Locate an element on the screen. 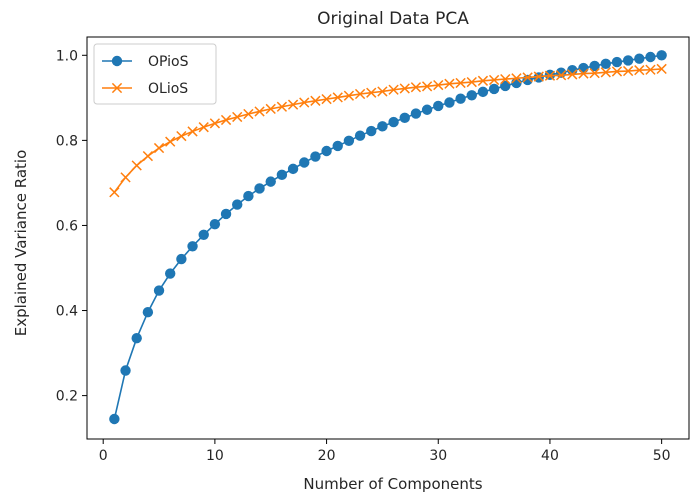 The image size is (691, 494). x-tick-label: 20 is located at coordinates (327, 456).